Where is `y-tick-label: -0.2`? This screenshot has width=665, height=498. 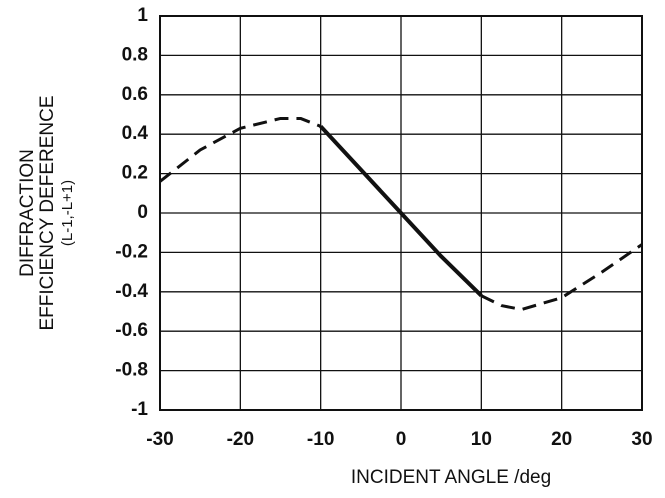 y-tick-label: -0.2 is located at coordinates (131, 251).